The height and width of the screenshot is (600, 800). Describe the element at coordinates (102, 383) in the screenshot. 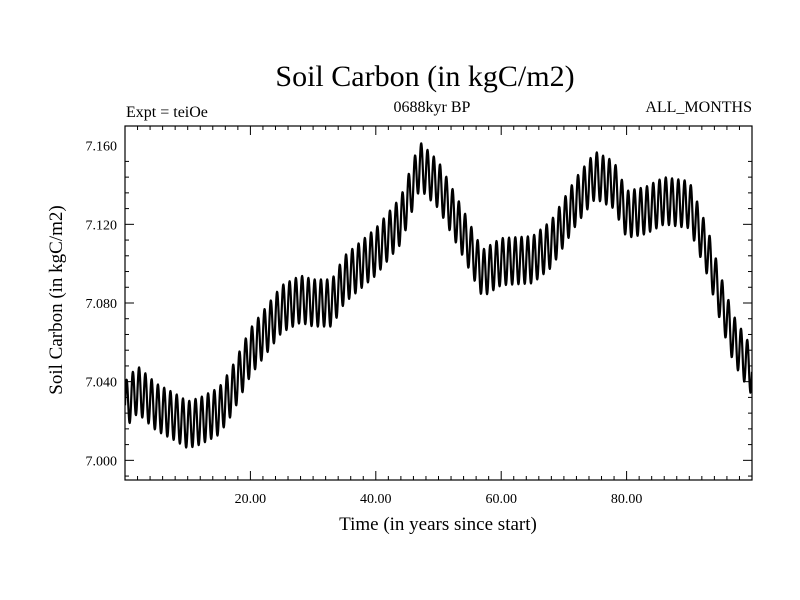

I see `y-tick-label: 7.040` at that location.